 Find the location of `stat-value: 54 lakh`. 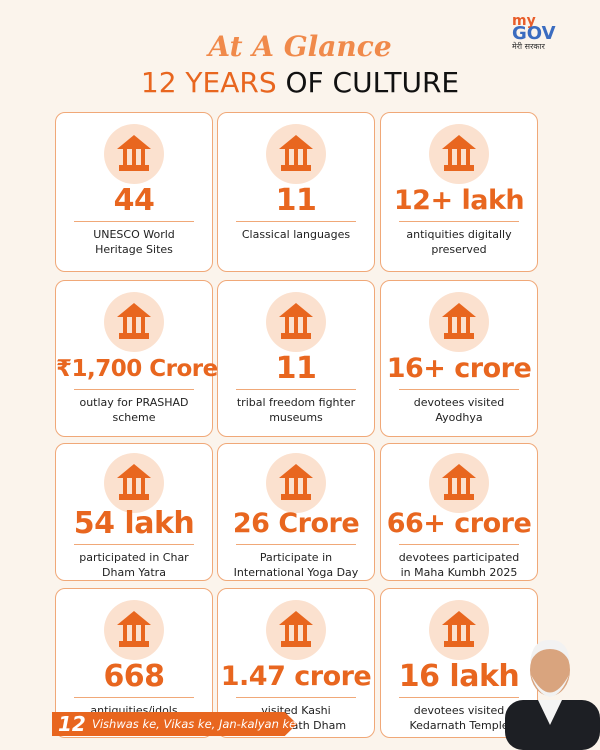

stat-value: 54 lakh is located at coordinates (134, 523).